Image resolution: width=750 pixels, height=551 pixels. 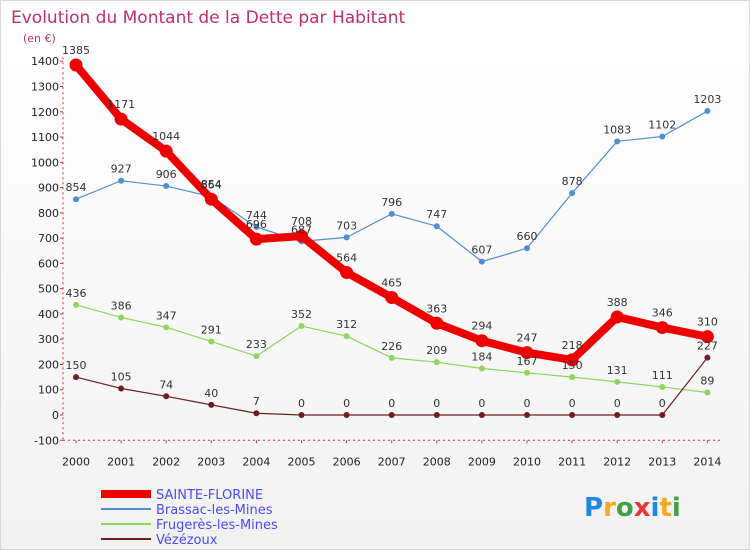 What do you see at coordinates (187, 540) in the screenshot?
I see `legend-label: Vézézoux` at bounding box center [187, 540].